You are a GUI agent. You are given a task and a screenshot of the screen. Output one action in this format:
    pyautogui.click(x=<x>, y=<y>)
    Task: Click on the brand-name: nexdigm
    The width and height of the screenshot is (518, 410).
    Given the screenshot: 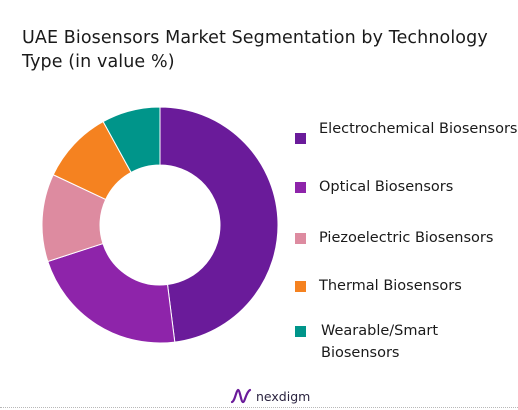 What is the action you would take?
    pyautogui.click(x=283, y=396)
    